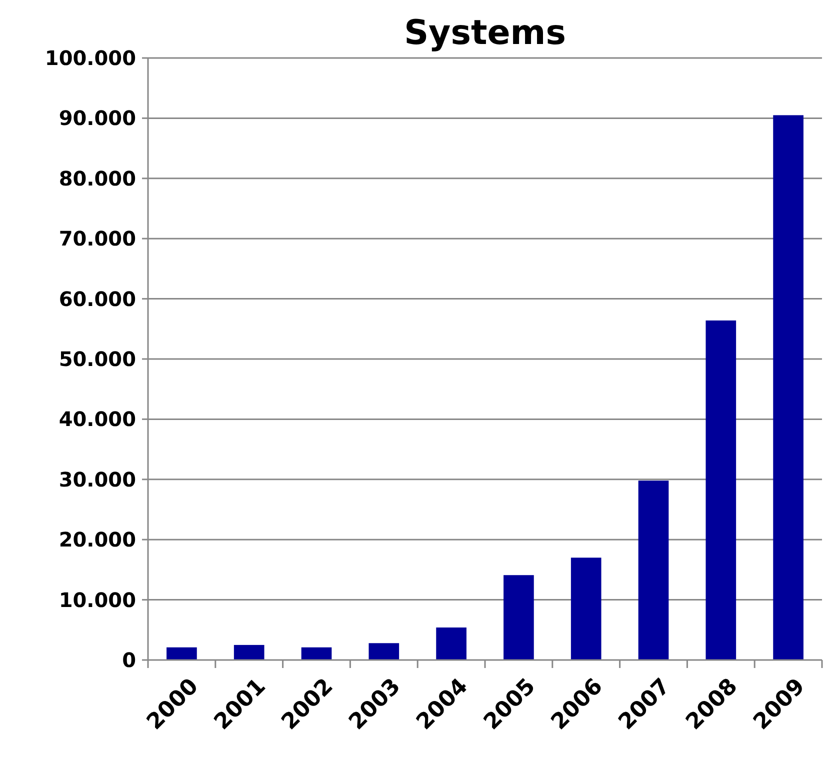 The height and width of the screenshot is (768, 840). What do you see at coordinates (97, 540) in the screenshot?
I see `y-tick-label: 20.000` at bounding box center [97, 540].